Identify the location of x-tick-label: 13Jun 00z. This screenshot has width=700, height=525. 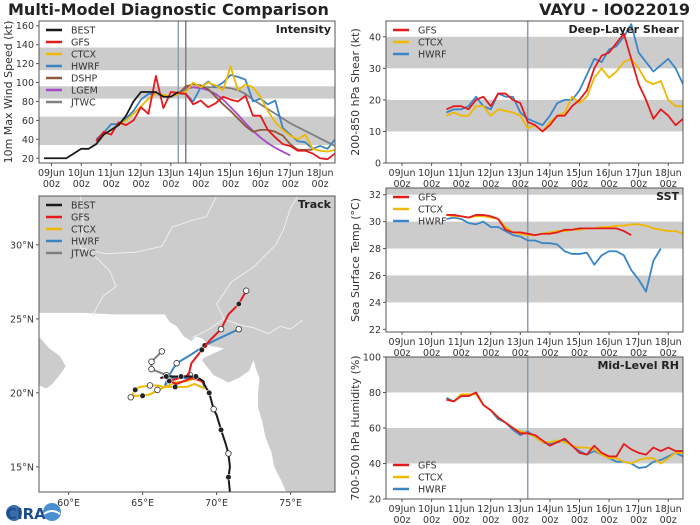
(520, 179).